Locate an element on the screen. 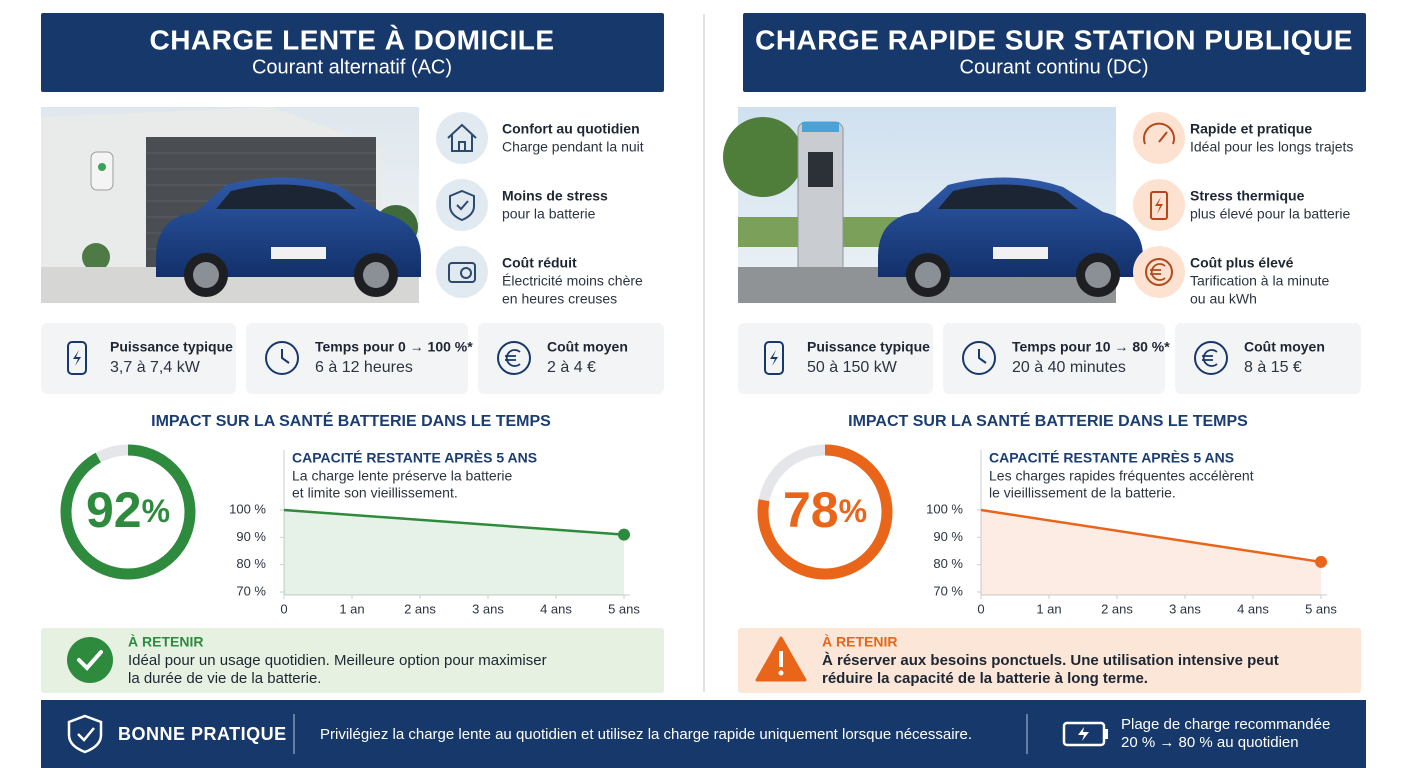  header-box is located at coordinates (1054, 52).